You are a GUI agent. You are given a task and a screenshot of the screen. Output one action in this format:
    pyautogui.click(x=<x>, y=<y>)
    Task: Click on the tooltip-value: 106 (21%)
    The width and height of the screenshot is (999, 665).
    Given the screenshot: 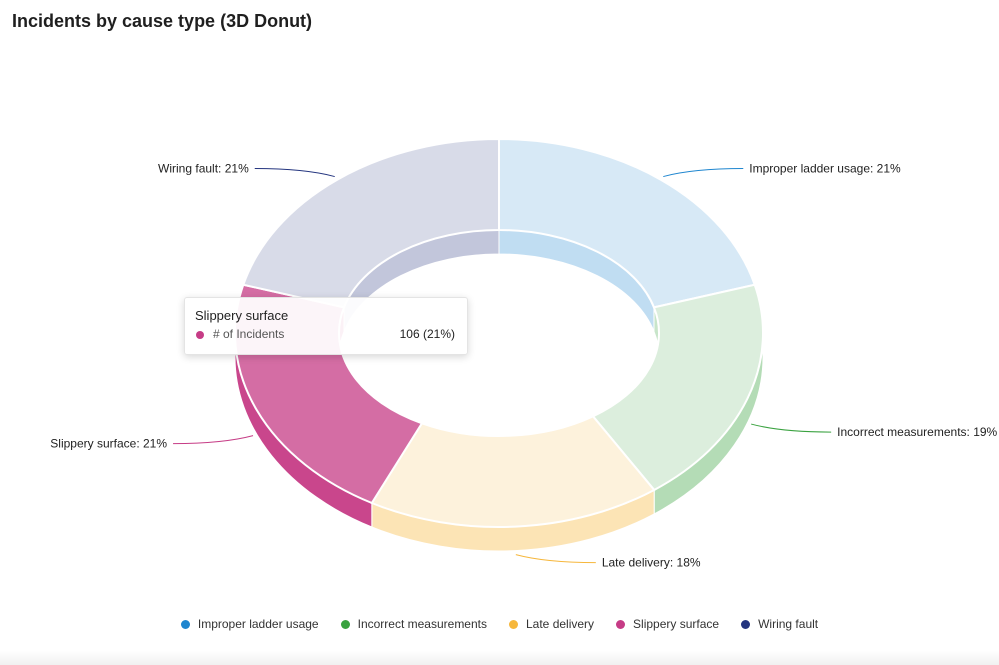 What is the action you would take?
    pyautogui.click(x=427, y=334)
    